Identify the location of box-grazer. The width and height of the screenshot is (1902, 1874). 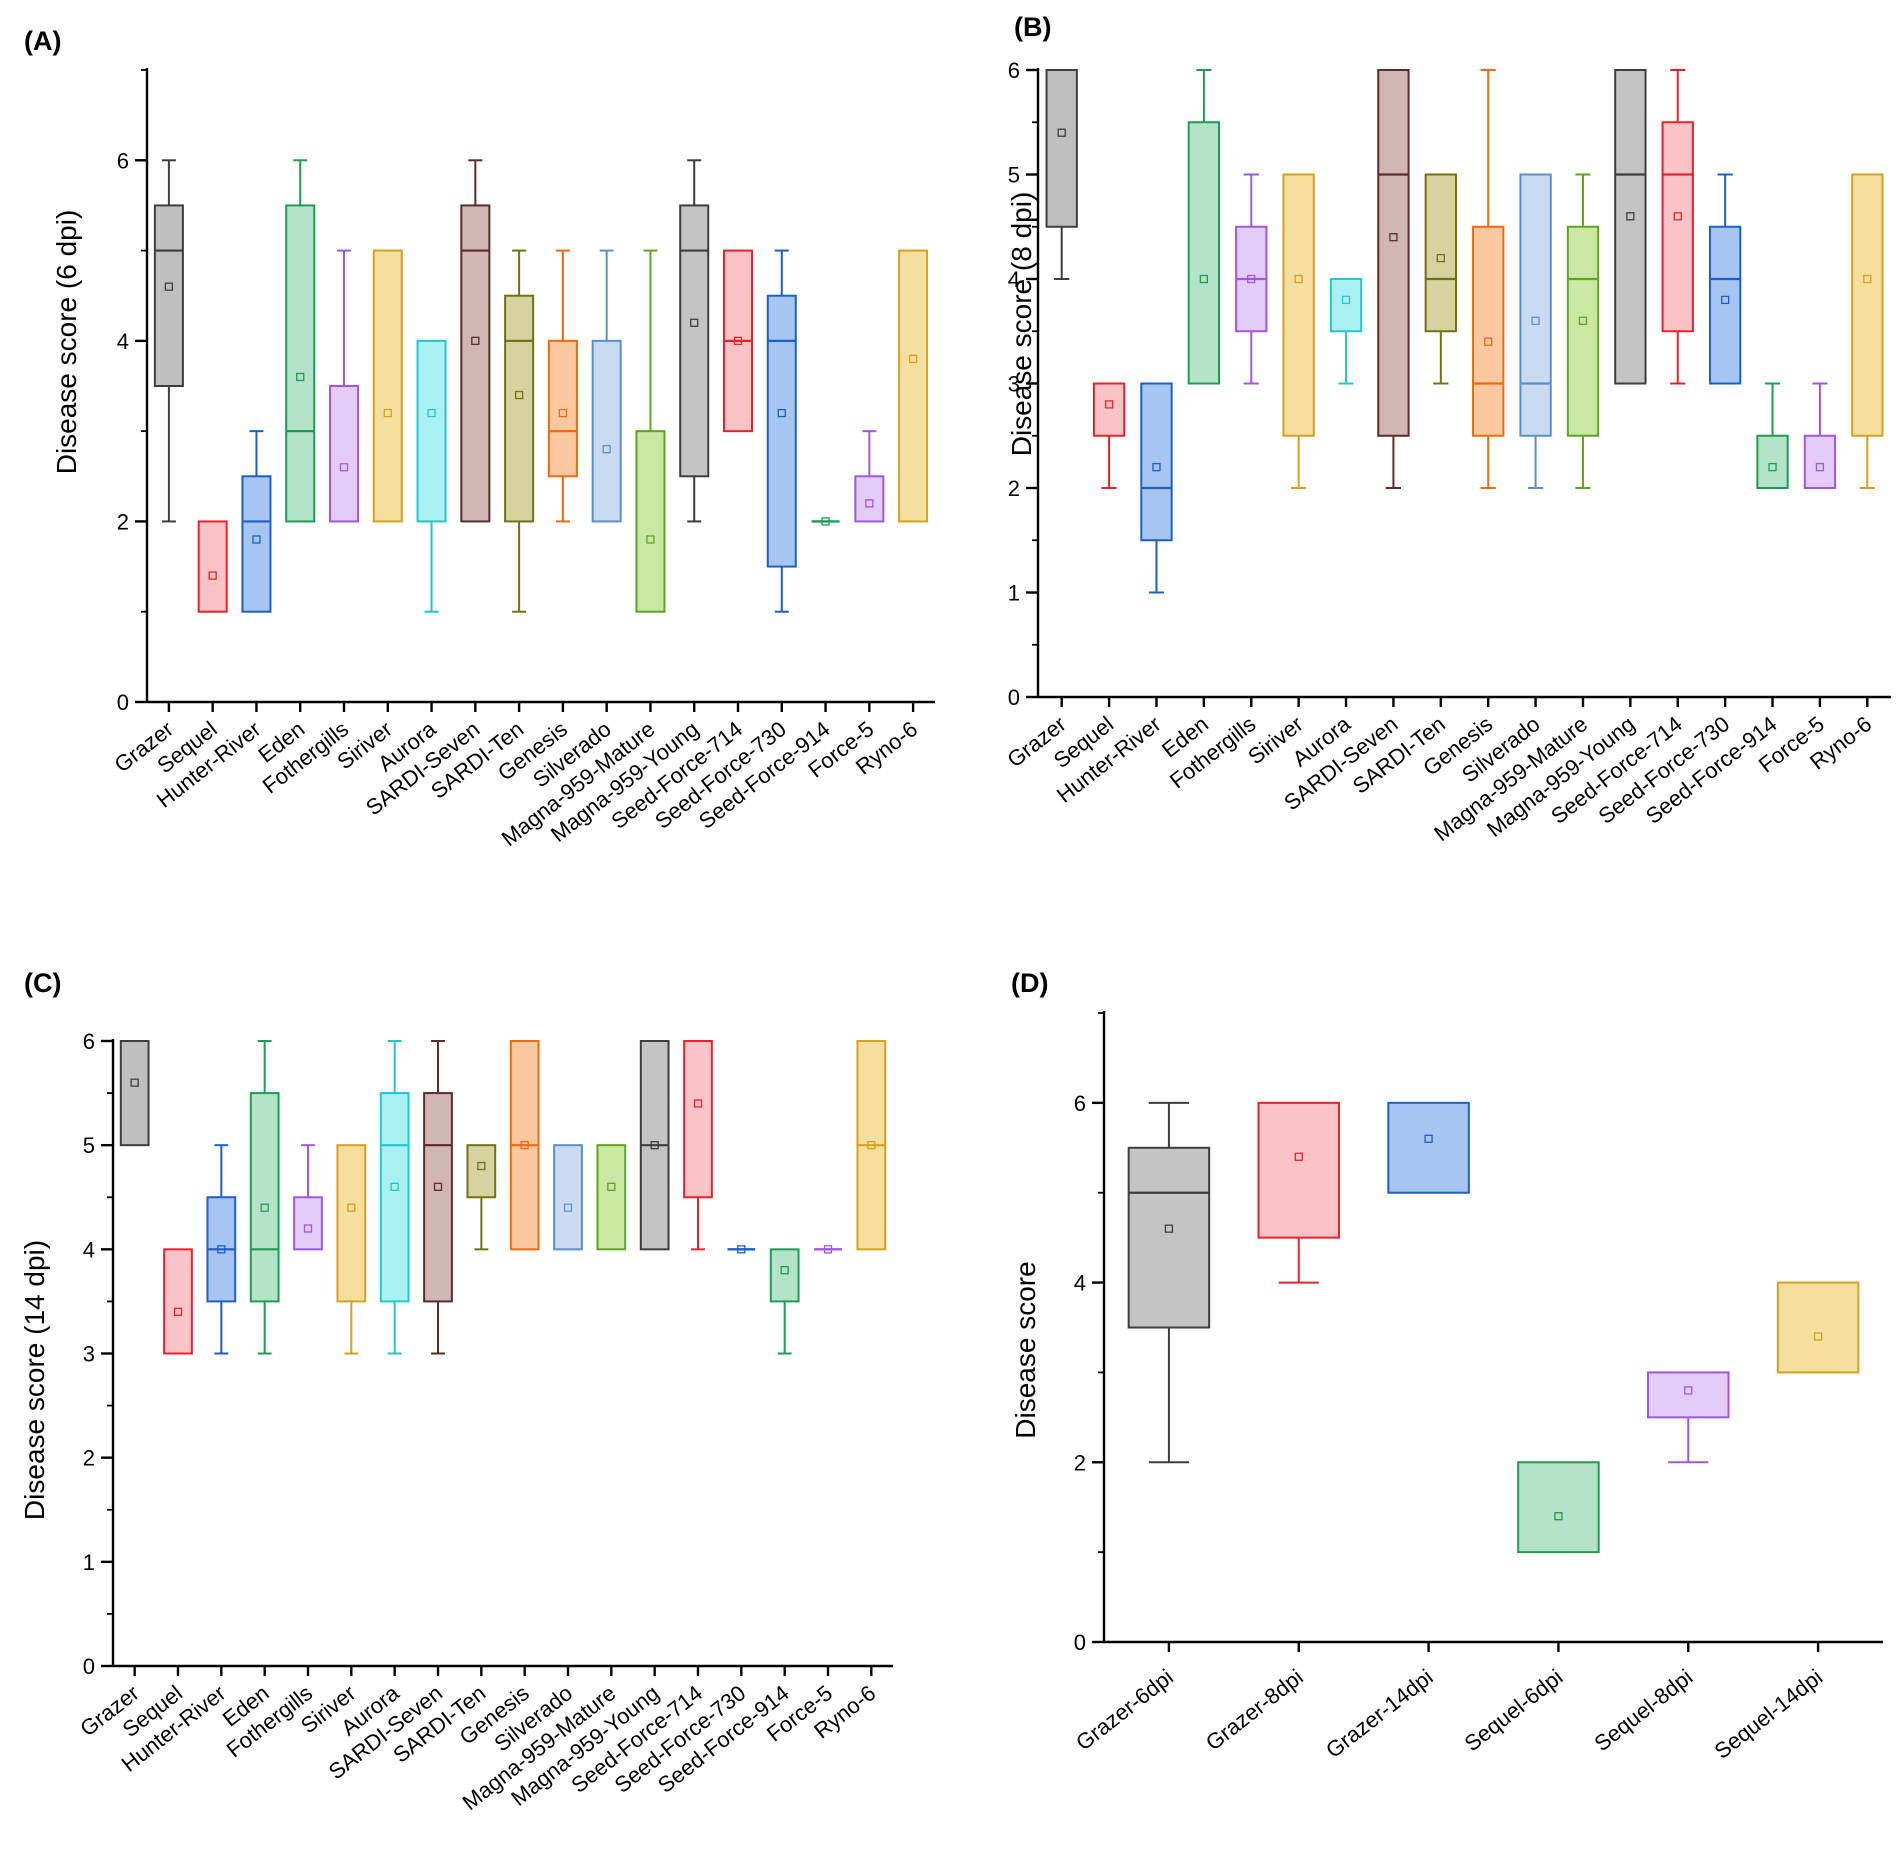
(168, 341).